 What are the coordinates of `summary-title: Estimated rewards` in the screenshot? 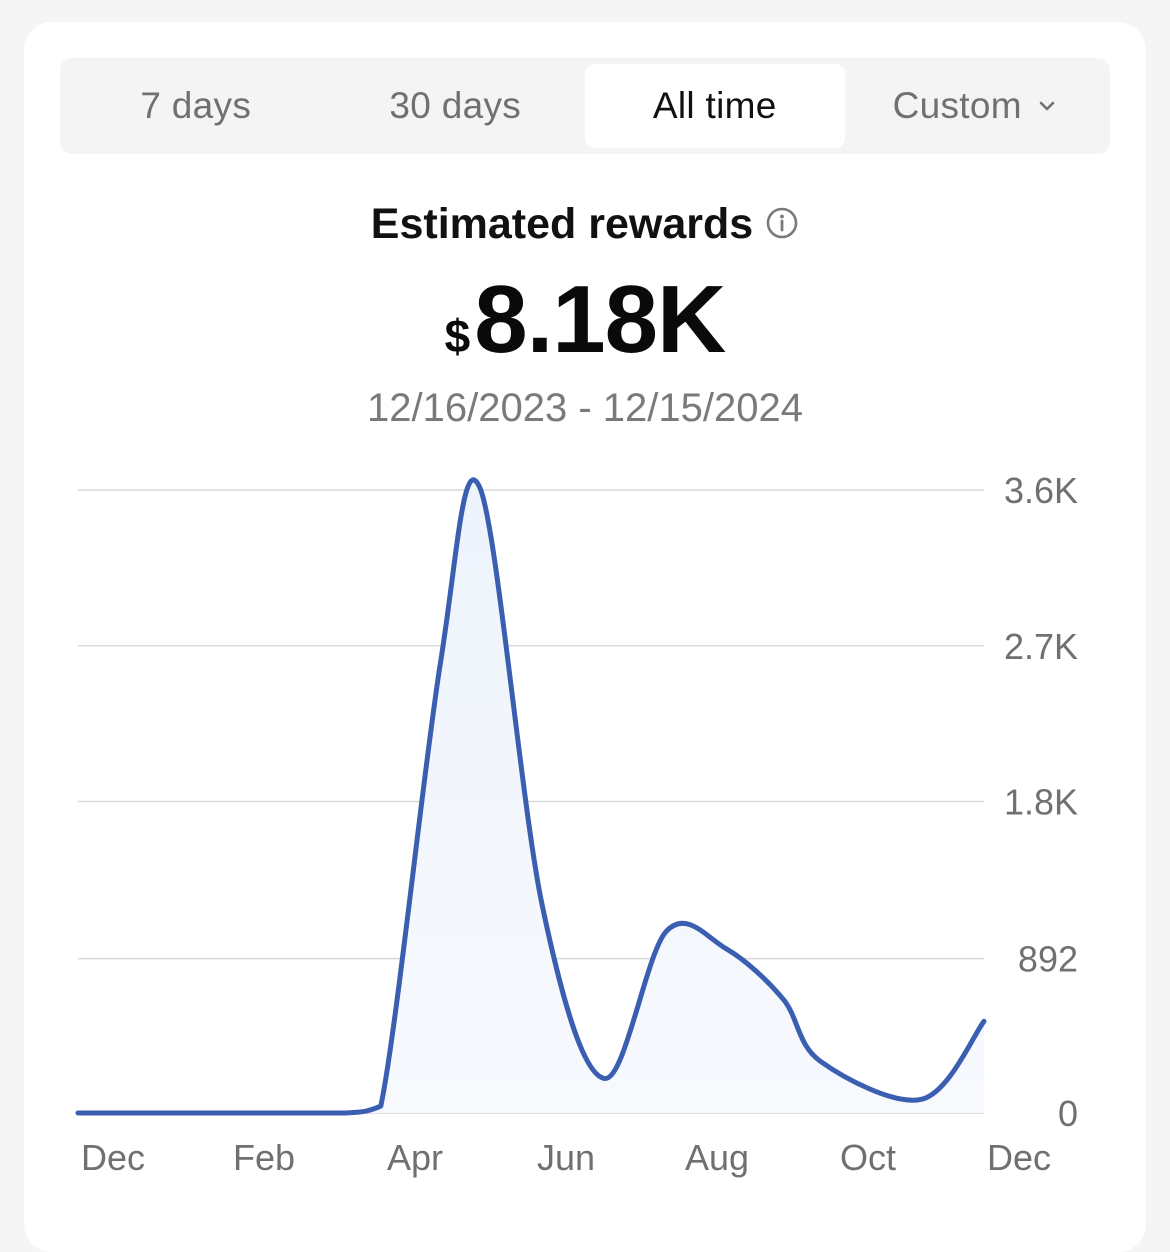 It's located at (585, 224).